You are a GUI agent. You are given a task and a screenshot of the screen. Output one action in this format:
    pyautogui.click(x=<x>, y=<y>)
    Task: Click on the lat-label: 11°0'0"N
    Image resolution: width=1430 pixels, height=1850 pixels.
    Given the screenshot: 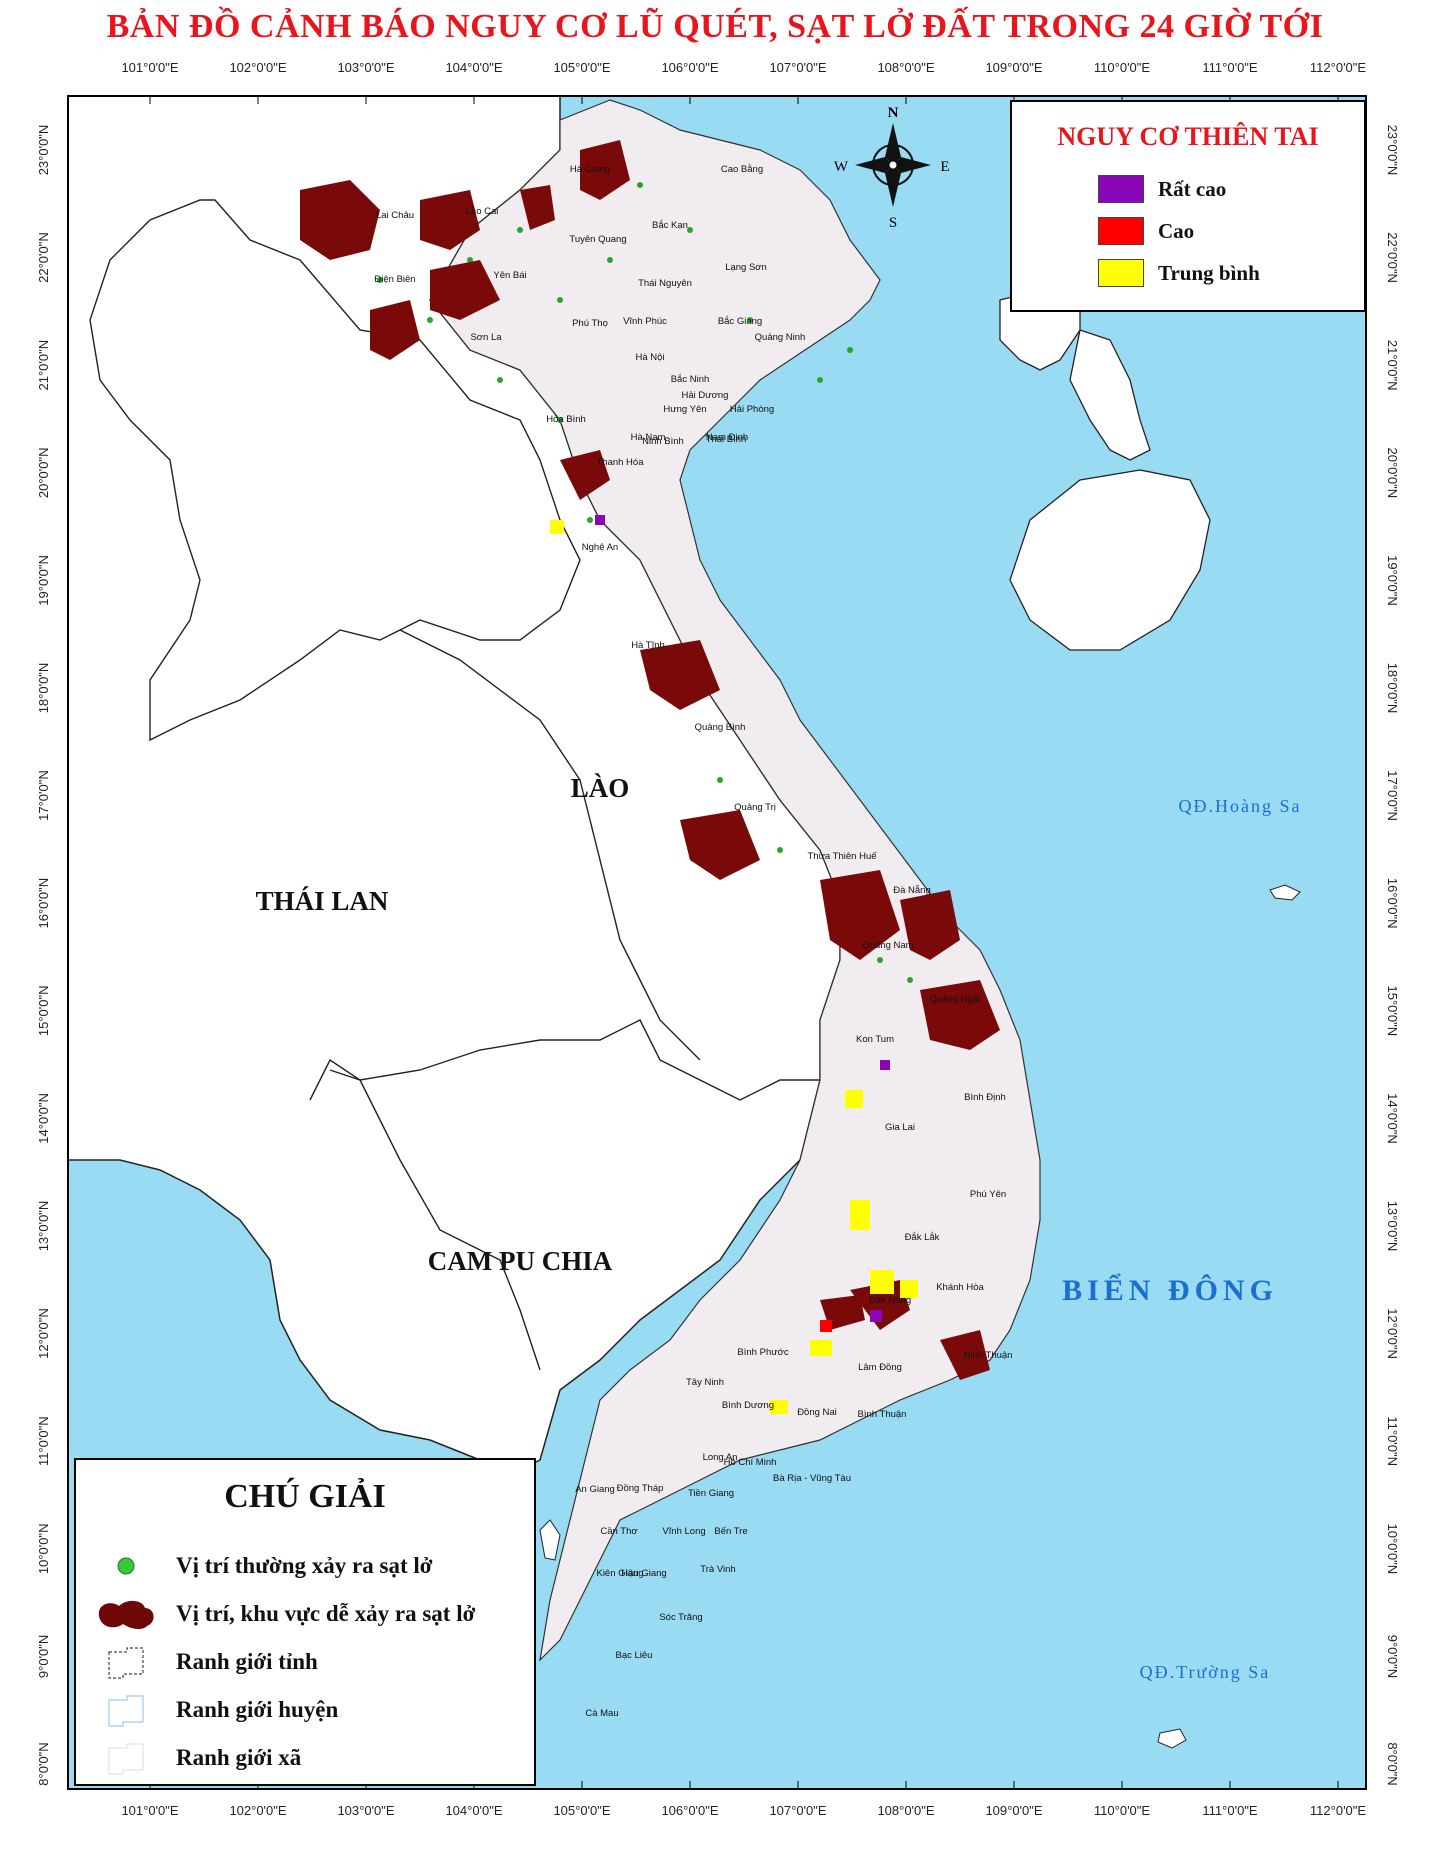 What is the action you would take?
    pyautogui.click(x=43, y=1441)
    